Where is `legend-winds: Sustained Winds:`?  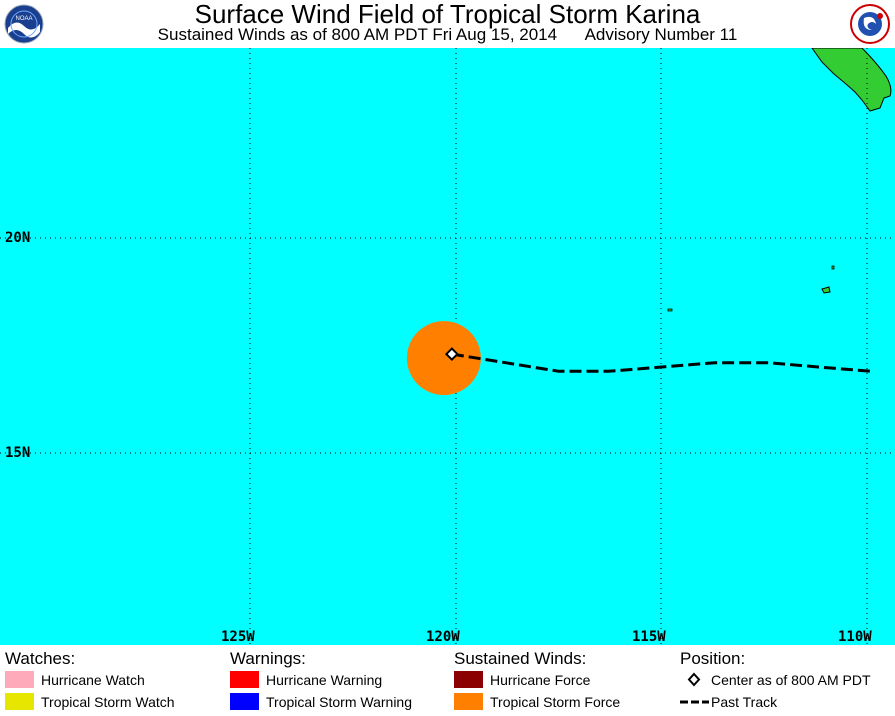
legend-winds: Sustained Winds: is located at coordinates (520, 659).